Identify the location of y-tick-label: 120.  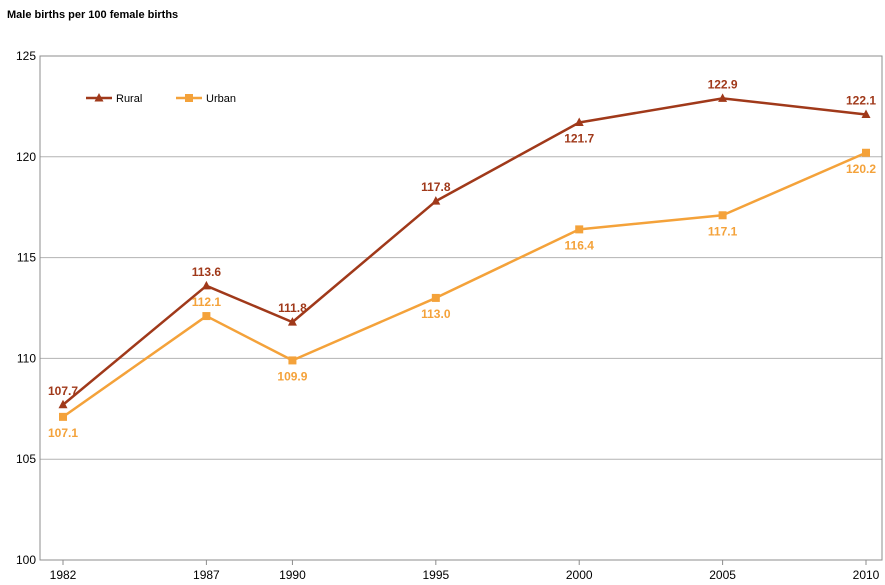
(26, 157).